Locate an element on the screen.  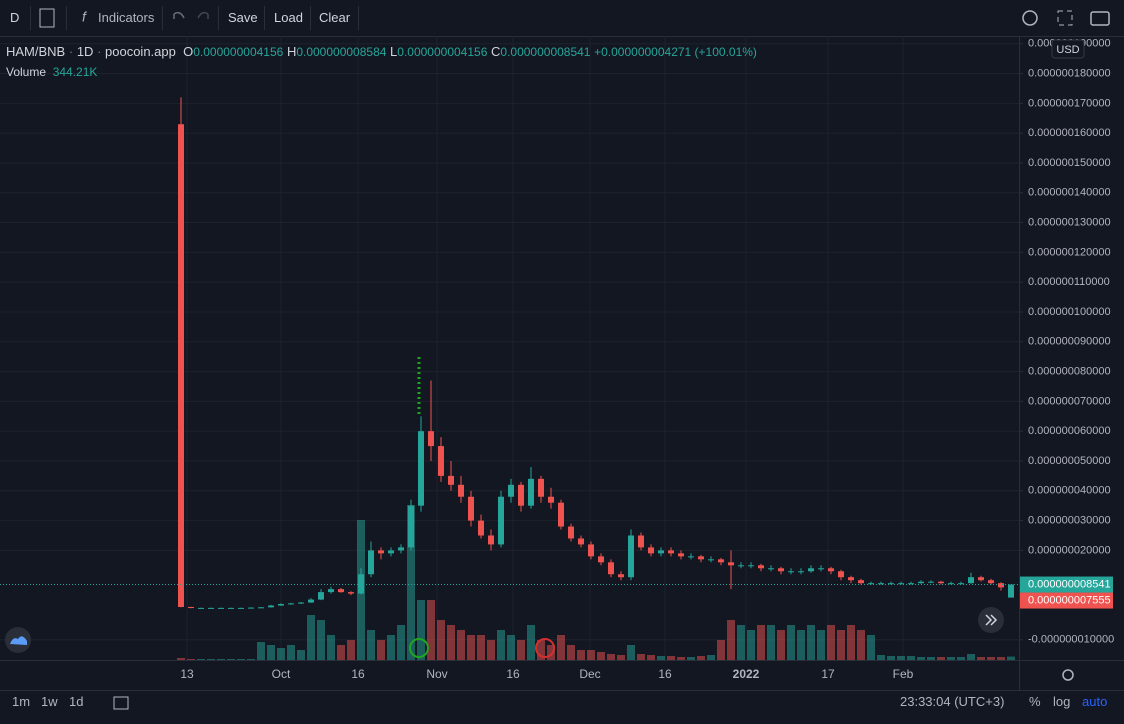
x-tick-label: Oct is located at coordinates (281, 674).